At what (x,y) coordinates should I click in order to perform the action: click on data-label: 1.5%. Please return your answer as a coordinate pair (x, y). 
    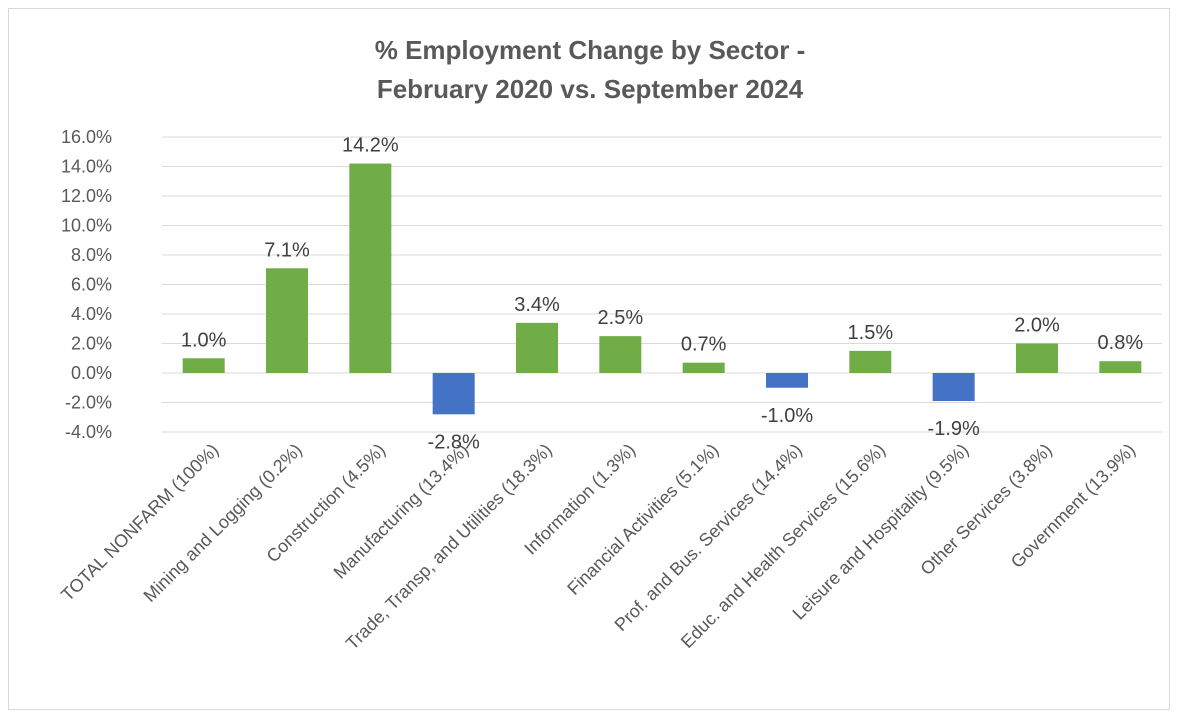
    Looking at the image, I should click on (871, 333).